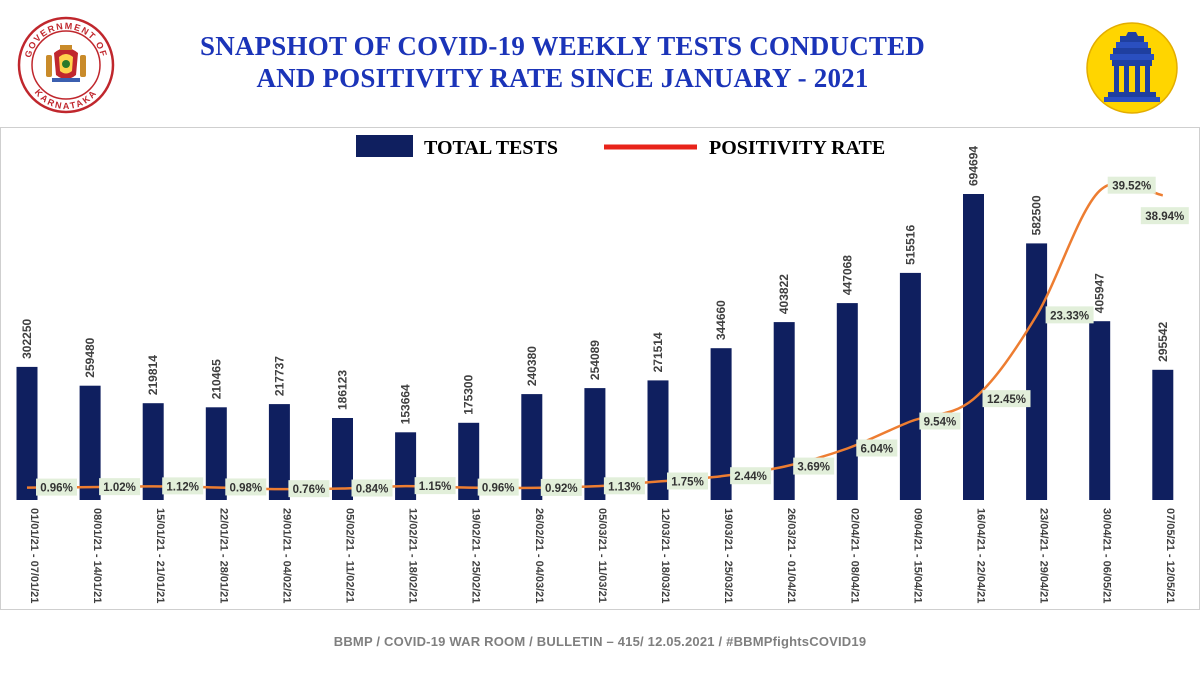 This screenshot has height=675, width=1200. I want to click on bar-value-label: 219814, so click(153, 375).